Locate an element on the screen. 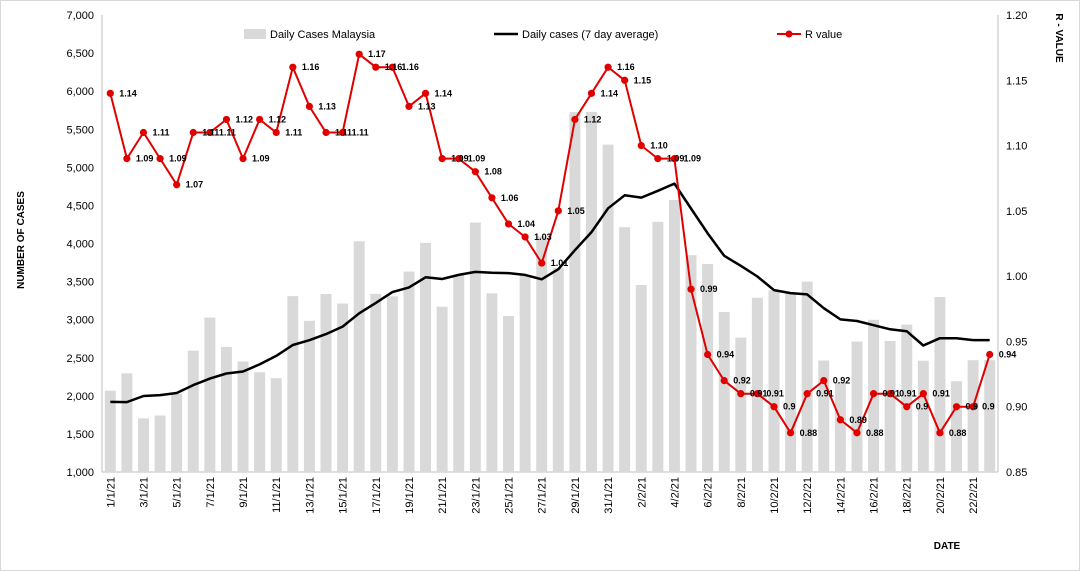  r-label-14/1/21: 1.11 is located at coordinates (343, 133).